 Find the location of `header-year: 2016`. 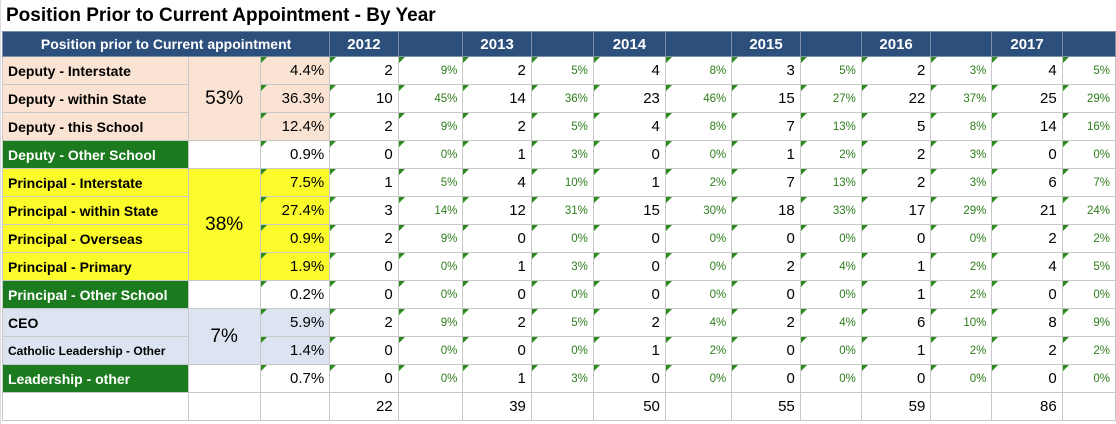

header-year: 2016 is located at coordinates (896, 44).